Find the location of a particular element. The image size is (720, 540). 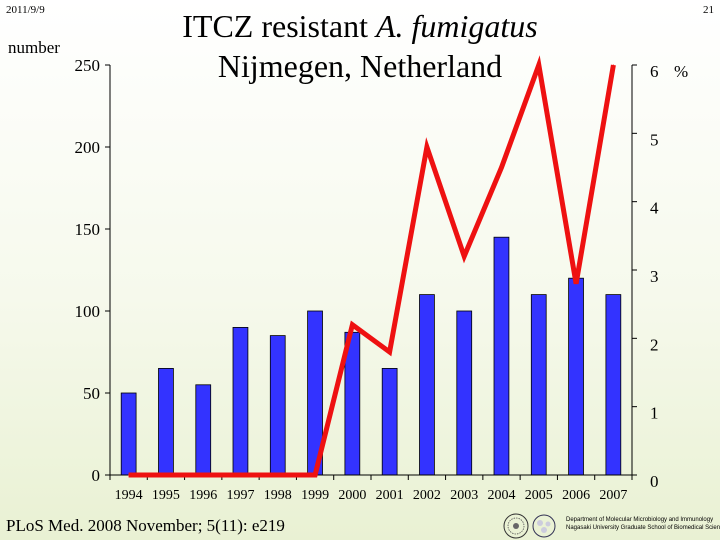

y2-tick-label: 0 is located at coordinates (654, 481).